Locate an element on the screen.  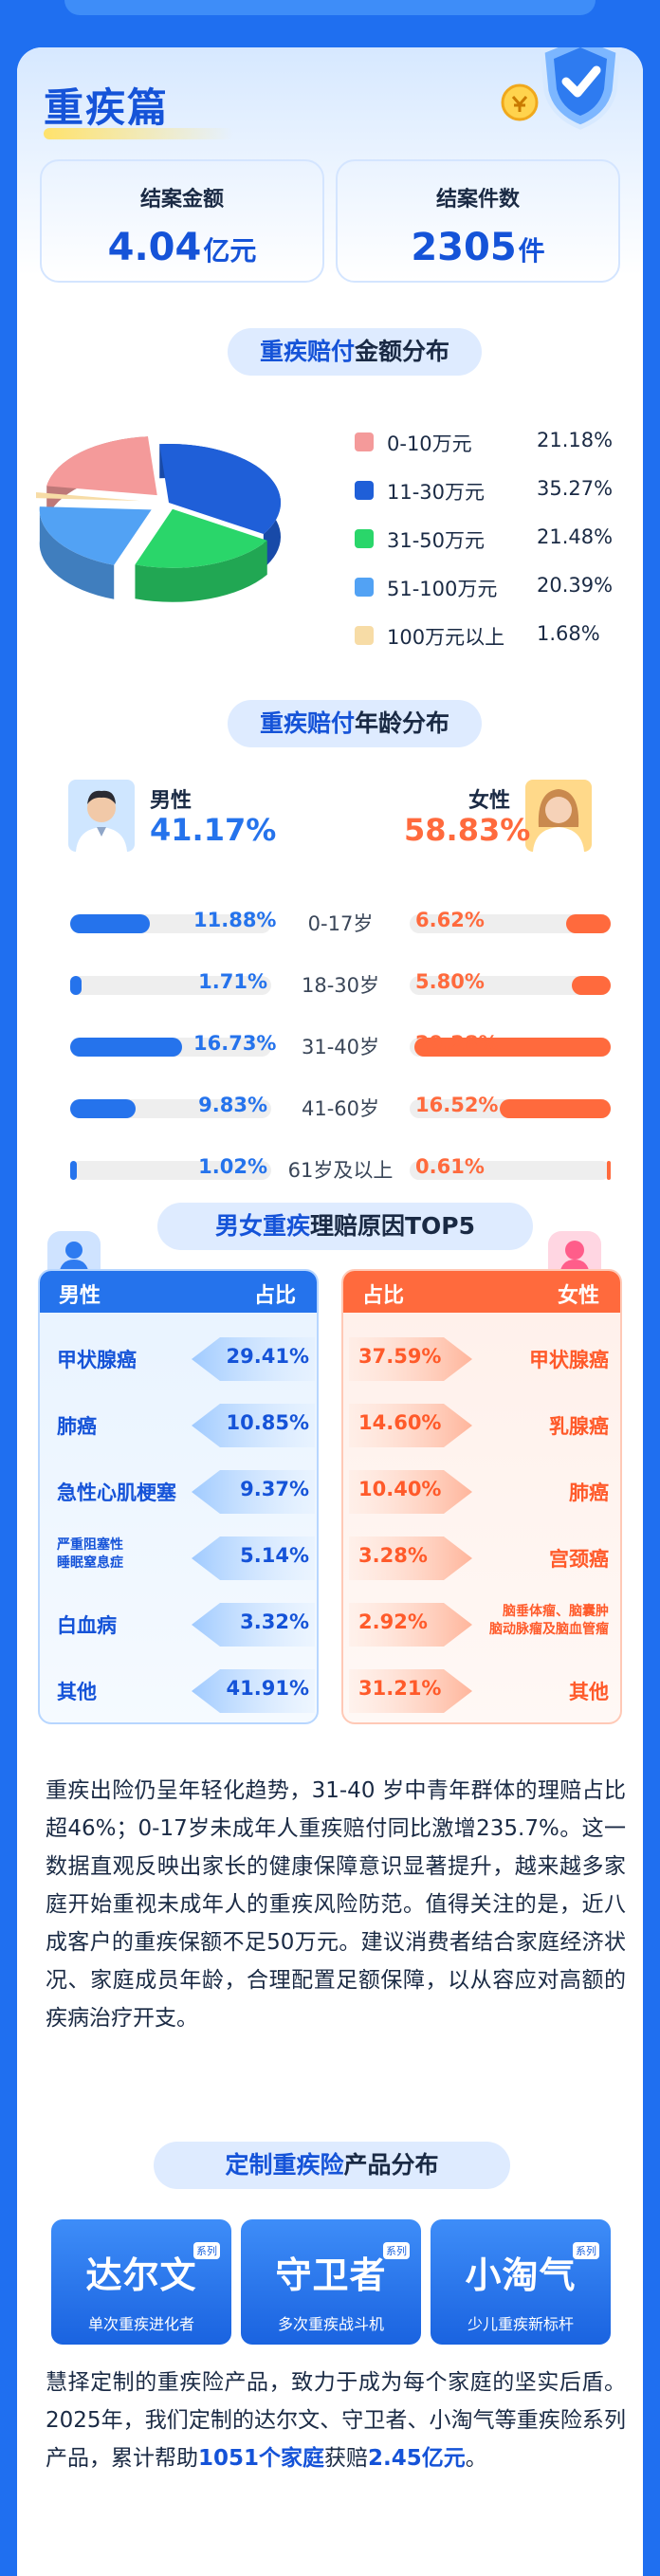
panel-gender-label: 女性 is located at coordinates (579, 1296).